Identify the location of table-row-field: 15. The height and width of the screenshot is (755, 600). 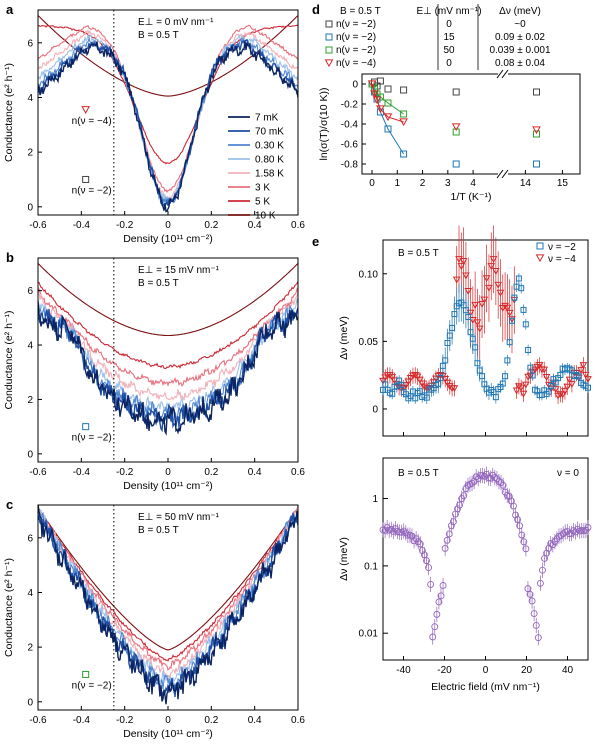
(449, 37).